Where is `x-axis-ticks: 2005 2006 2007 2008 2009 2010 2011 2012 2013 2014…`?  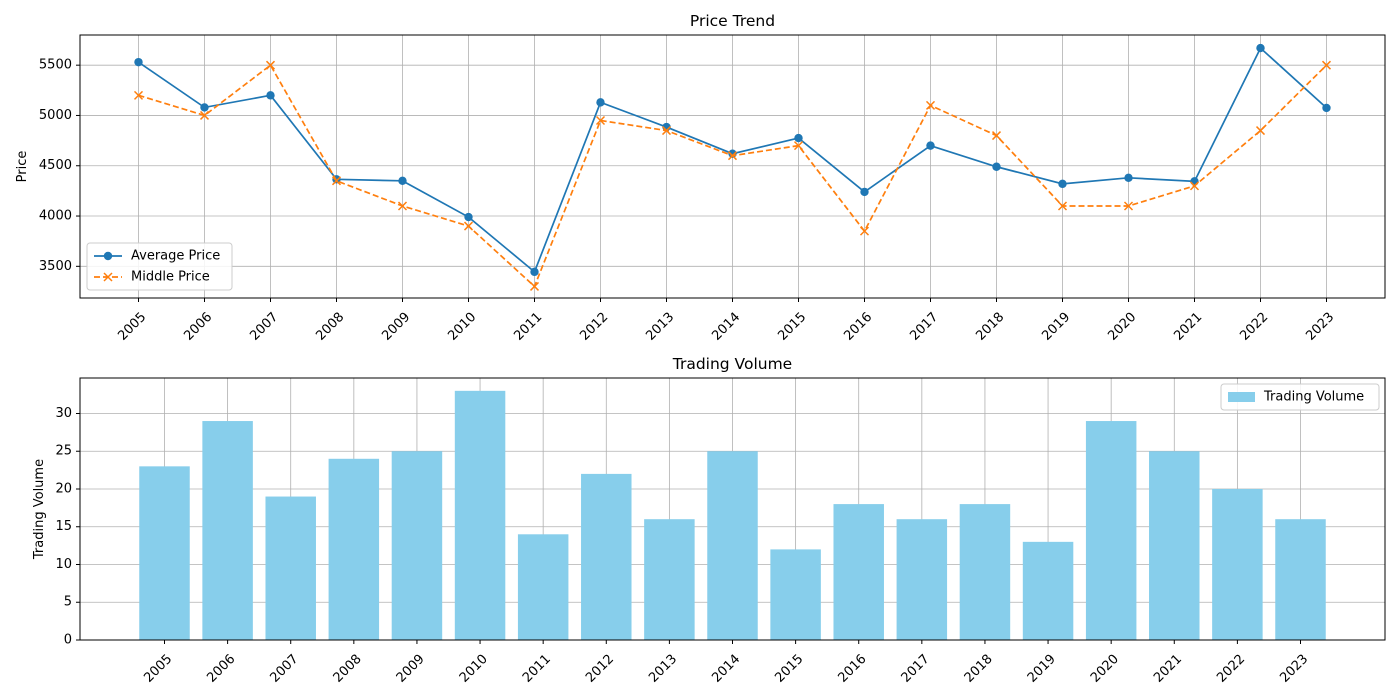
x-axis-ticks: 2005 2006 2007 2008 2009 2010 2011 2012 2013 2014… is located at coordinates (726, 321).